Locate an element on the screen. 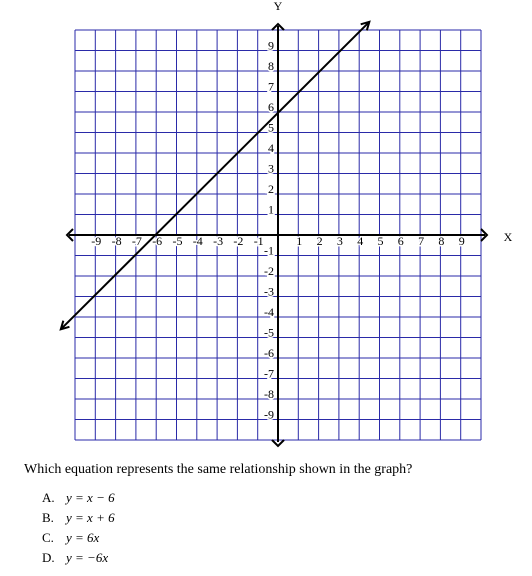  y-tick-label: -2 is located at coordinates (269, 271).